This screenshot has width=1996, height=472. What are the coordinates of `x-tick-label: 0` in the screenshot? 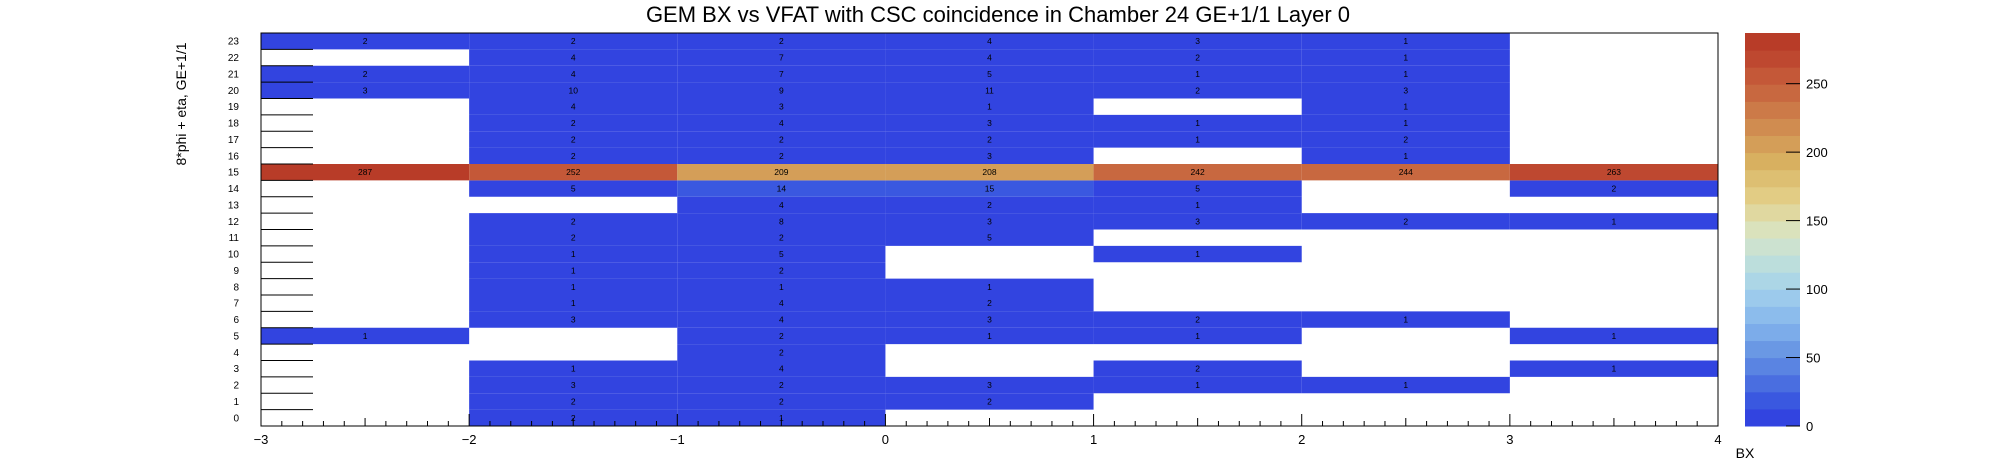 It's located at (885, 439).